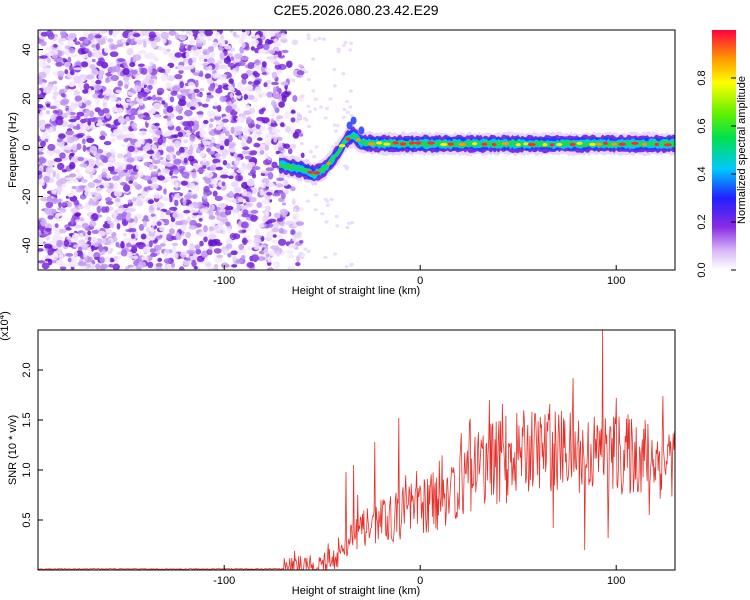 Image resolution: width=750 pixels, height=600 pixels. What do you see at coordinates (5, 326) in the screenshot?
I see `snr-multiplier-label: (x104)` at bounding box center [5, 326].